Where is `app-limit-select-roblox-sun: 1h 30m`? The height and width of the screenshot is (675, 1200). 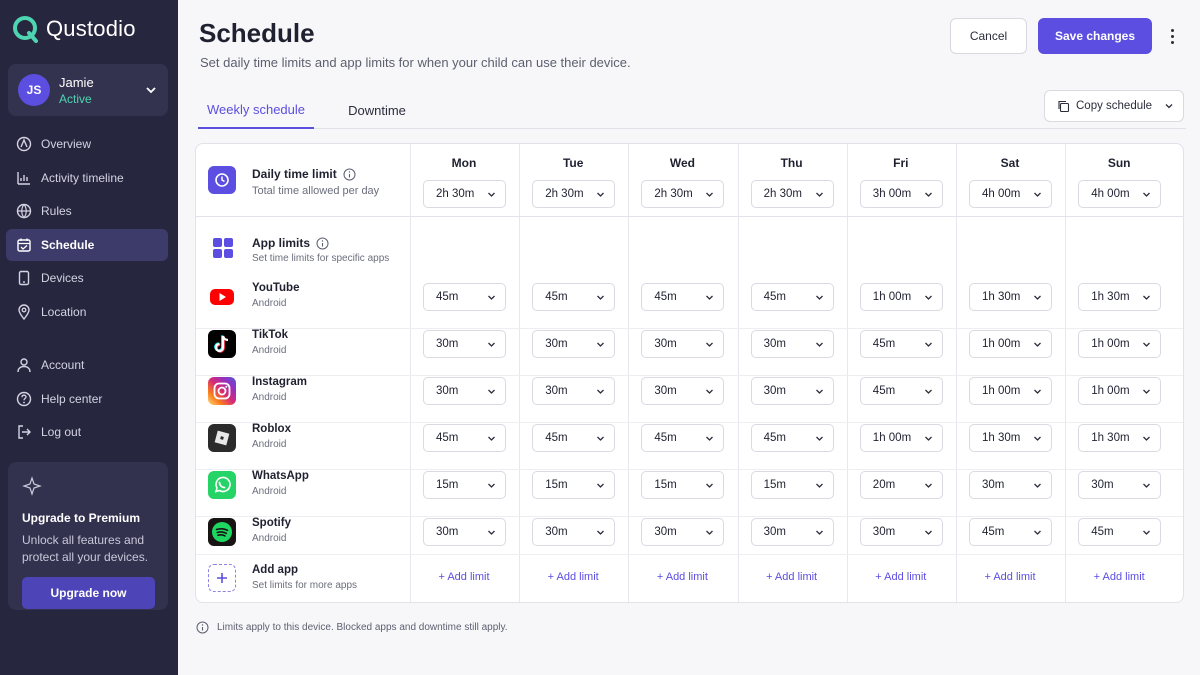 app-limit-select-roblox-sun: 1h 30m is located at coordinates (1120, 438).